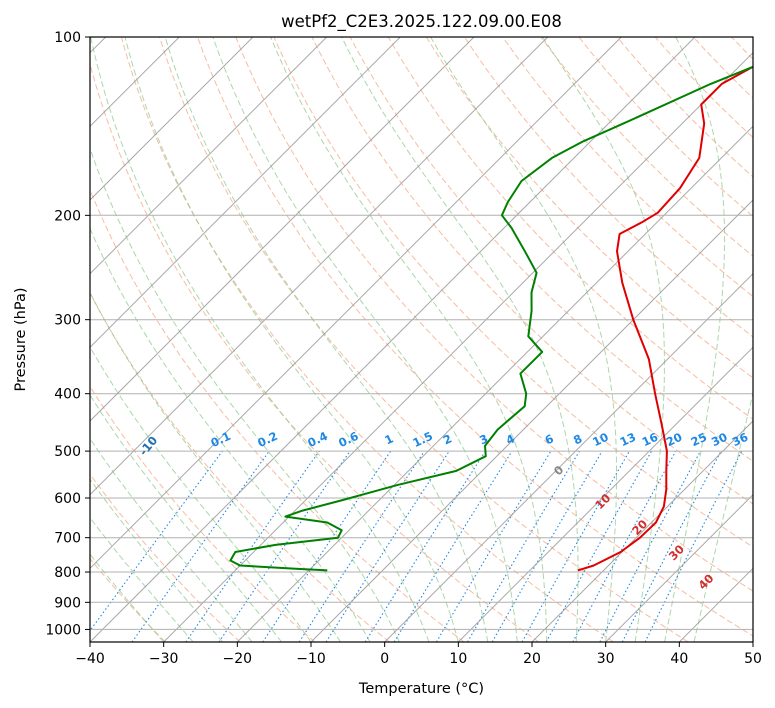  I want to click on y-tick-label: 700, so click(67, 539).